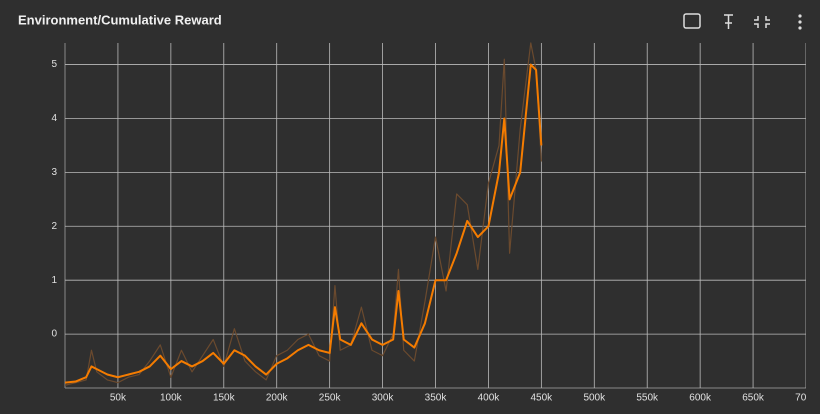  I want to click on x-tick-label: 100k, so click(171, 398).